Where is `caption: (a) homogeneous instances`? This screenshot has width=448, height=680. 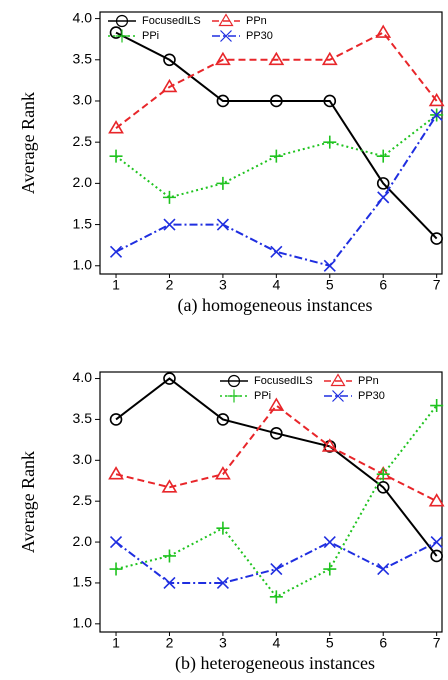
caption: (a) homogeneous instances is located at coordinates (275, 305).